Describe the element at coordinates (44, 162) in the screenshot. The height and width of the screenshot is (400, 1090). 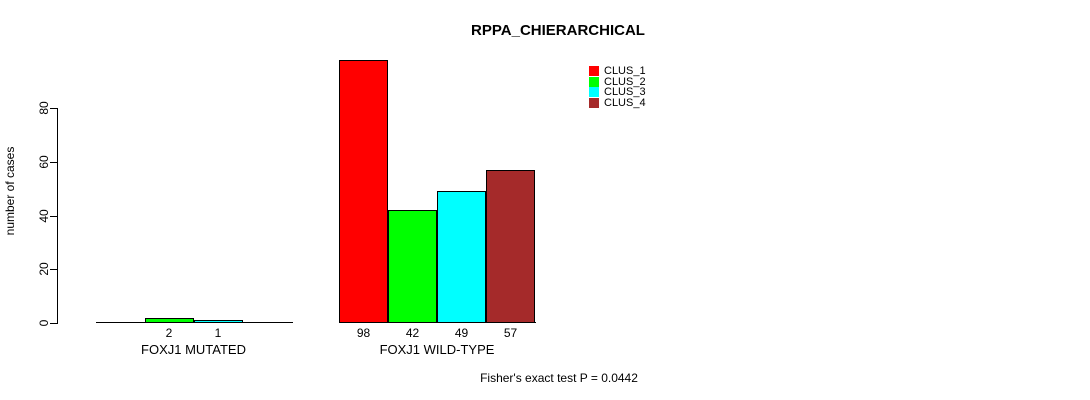
I see `y-tick-label: 60` at that location.